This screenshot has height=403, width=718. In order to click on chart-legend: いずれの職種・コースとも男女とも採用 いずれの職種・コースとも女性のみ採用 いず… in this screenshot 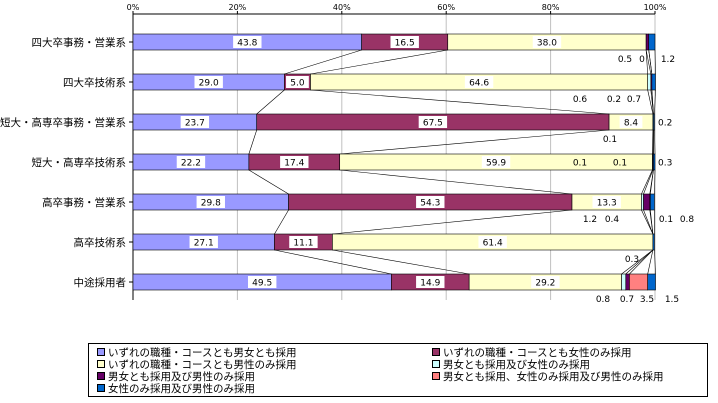, I will do `click(398, 370)`.